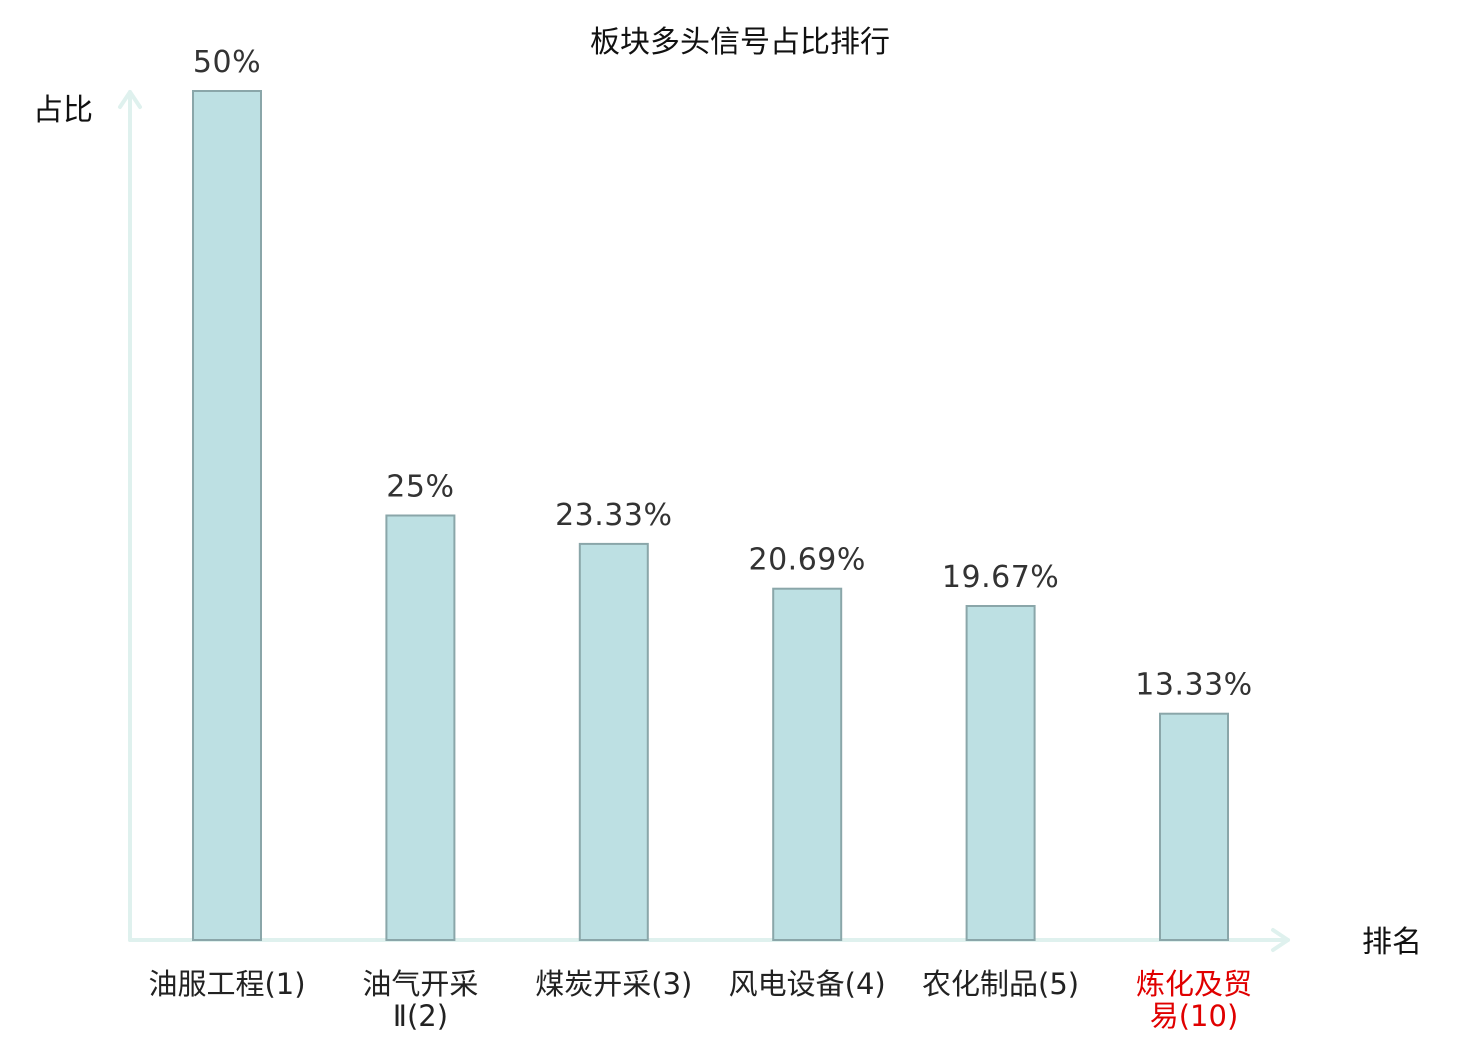 The image size is (1480, 1040). Describe the element at coordinates (420, 984) in the screenshot. I see `x-tick-label-line: 油气开采` at that location.